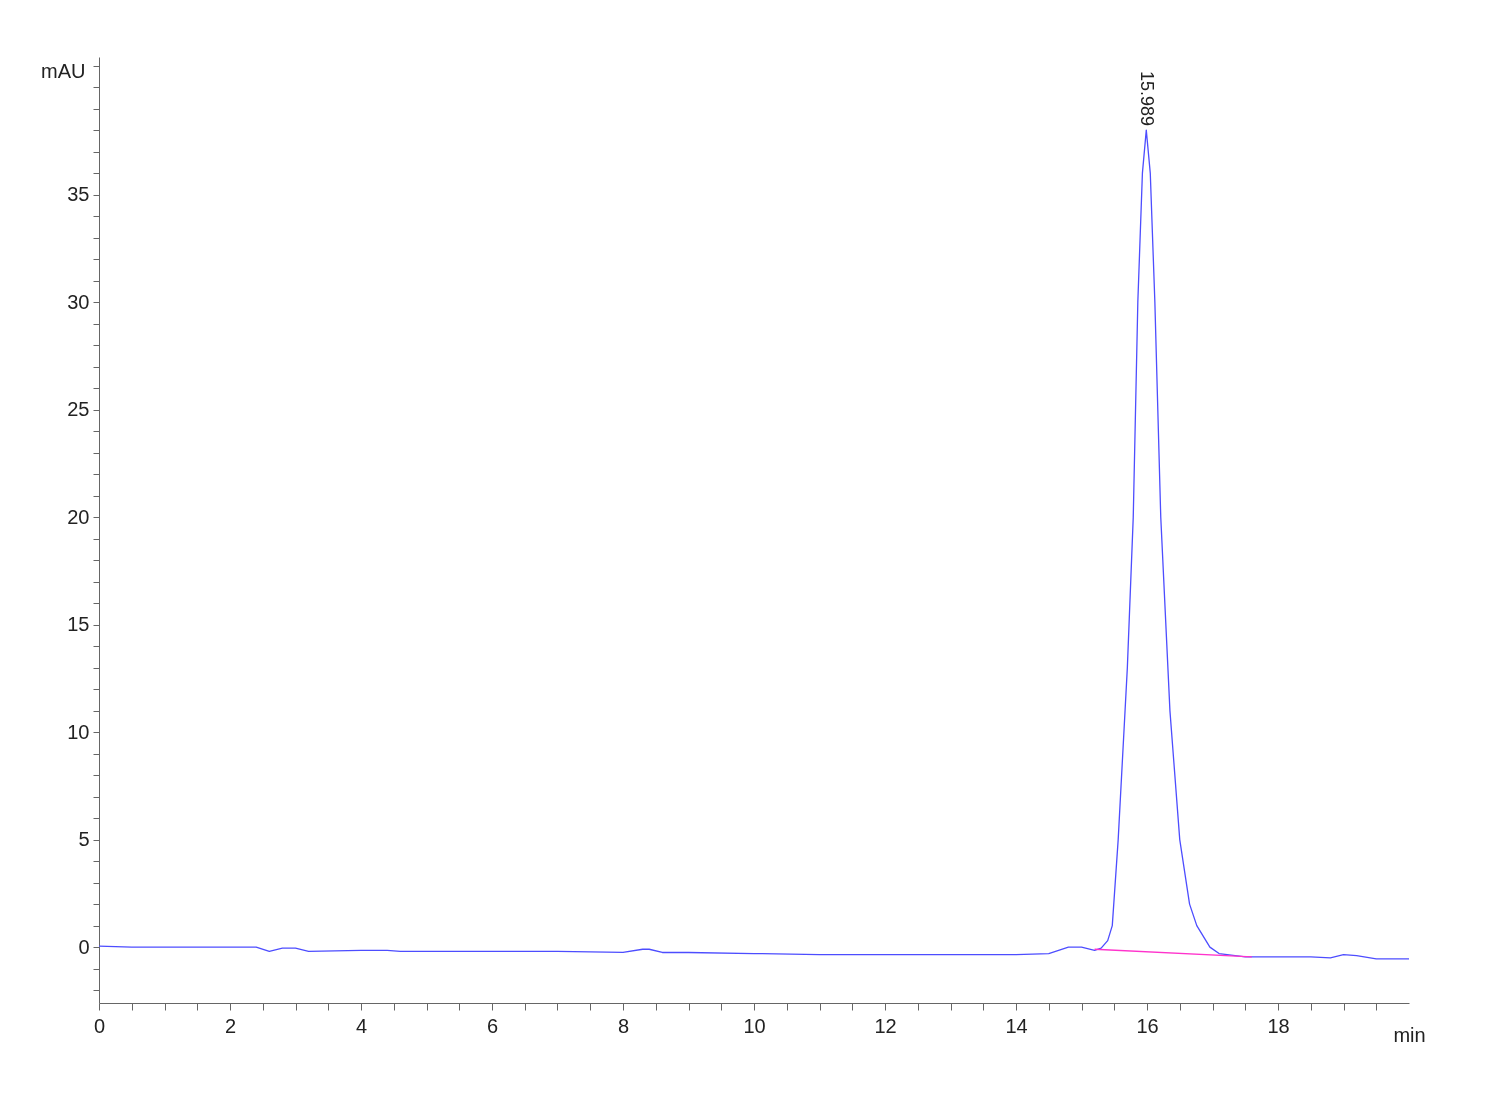 The image size is (1500, 1100). What do you see at coordinates (63, 70) in the screenshot?
I see `y-axis-title: mAU` at bounding box center [63, 70].